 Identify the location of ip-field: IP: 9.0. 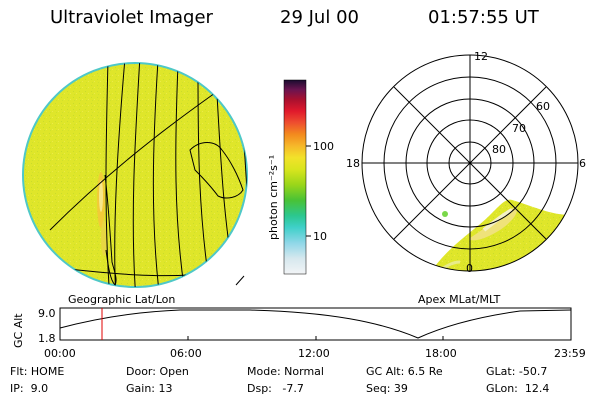
(29, 388).